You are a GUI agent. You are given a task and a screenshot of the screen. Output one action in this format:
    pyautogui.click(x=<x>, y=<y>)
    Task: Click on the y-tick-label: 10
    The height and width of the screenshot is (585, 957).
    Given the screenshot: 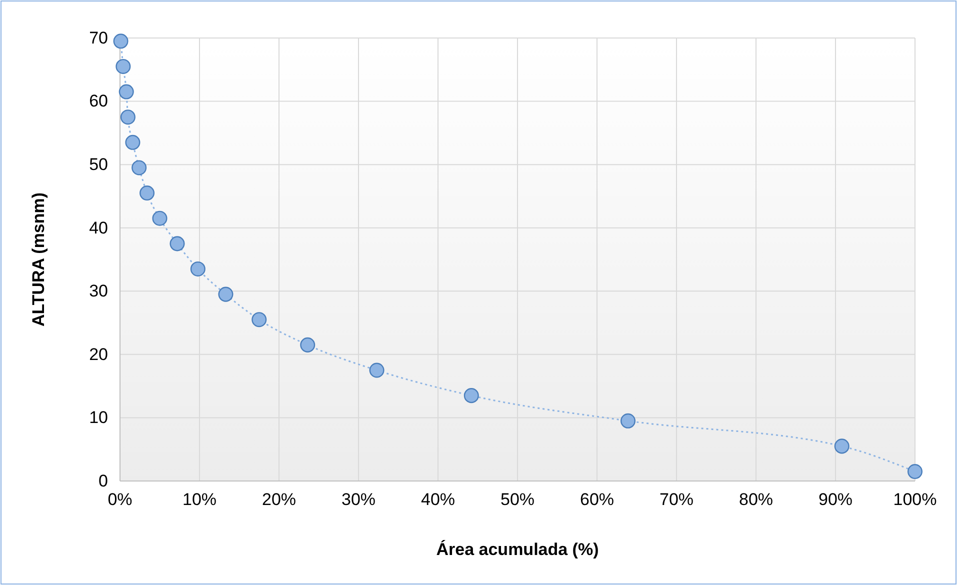 What is the action you would take?
    pyautogui.click(x=98, y=418)
    